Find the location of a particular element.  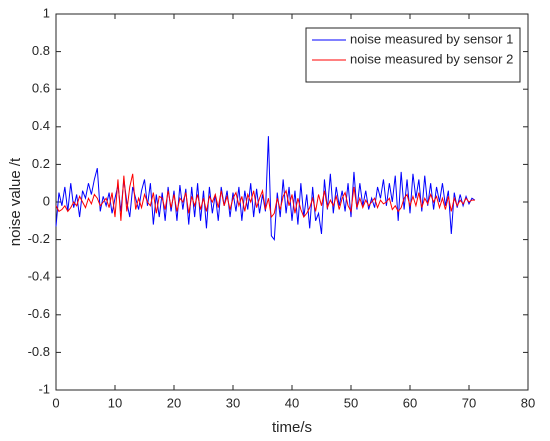

x-axis-label: time/s is located at coordinates (292, 427).